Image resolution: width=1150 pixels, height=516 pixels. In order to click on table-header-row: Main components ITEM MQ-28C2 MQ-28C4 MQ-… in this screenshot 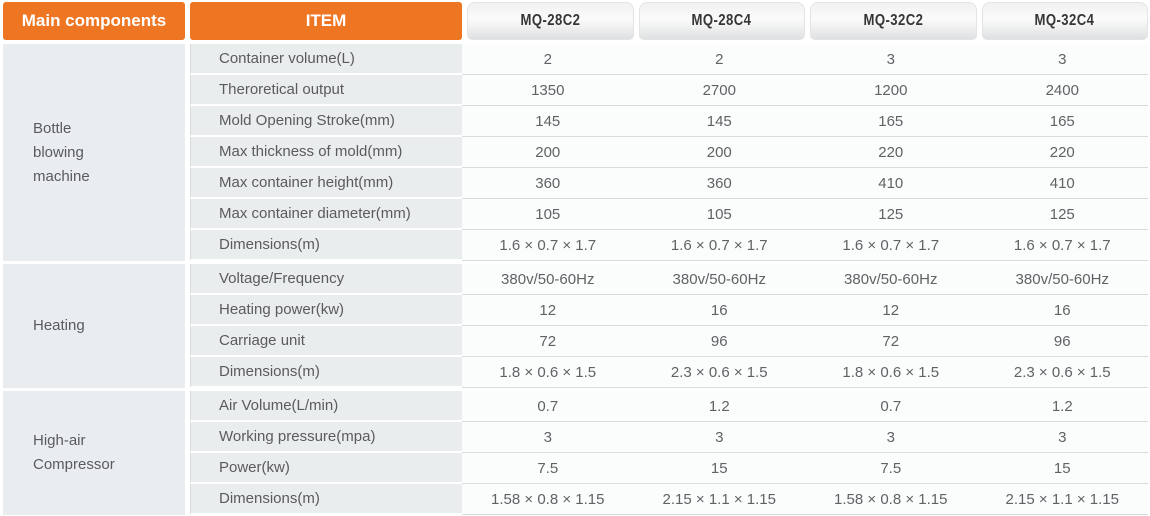, I will do `click(575, 21)`.